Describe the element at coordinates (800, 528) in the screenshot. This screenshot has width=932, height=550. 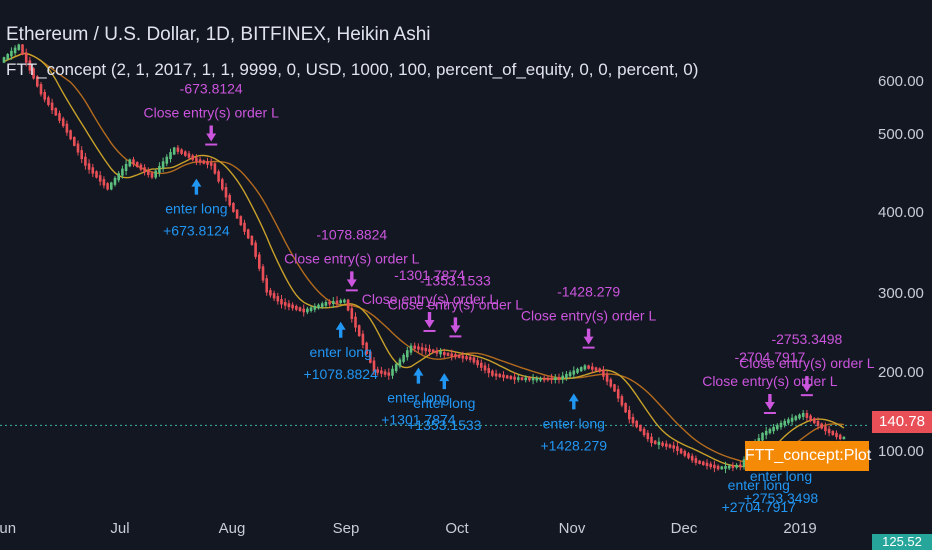
I see `time-tick: 2019` at that location.